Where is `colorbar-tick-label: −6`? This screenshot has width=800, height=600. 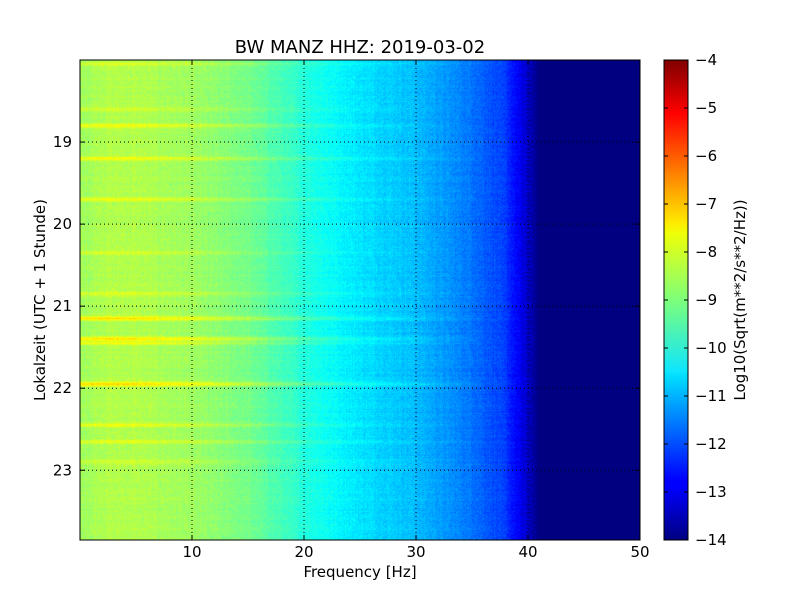 colorbar-tick-label: −6 is located at coordinates (706, 156).